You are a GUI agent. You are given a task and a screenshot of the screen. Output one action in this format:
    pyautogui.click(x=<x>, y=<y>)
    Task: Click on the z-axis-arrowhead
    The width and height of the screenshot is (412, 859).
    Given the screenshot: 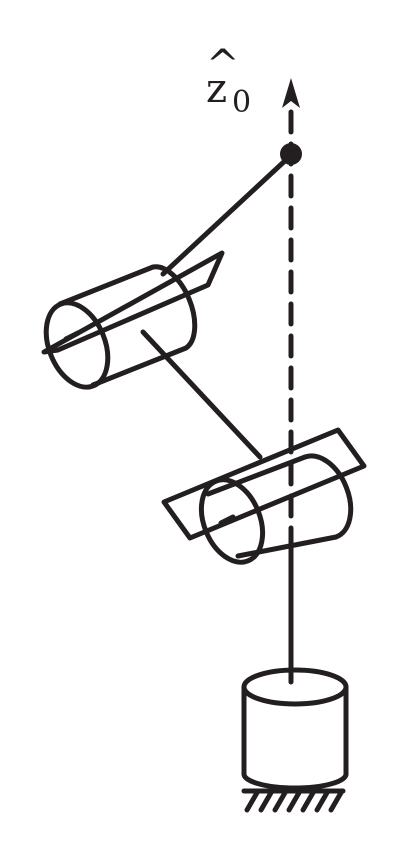 What is the action you would take?
    pyautogui.click(x=291, y=93)
    